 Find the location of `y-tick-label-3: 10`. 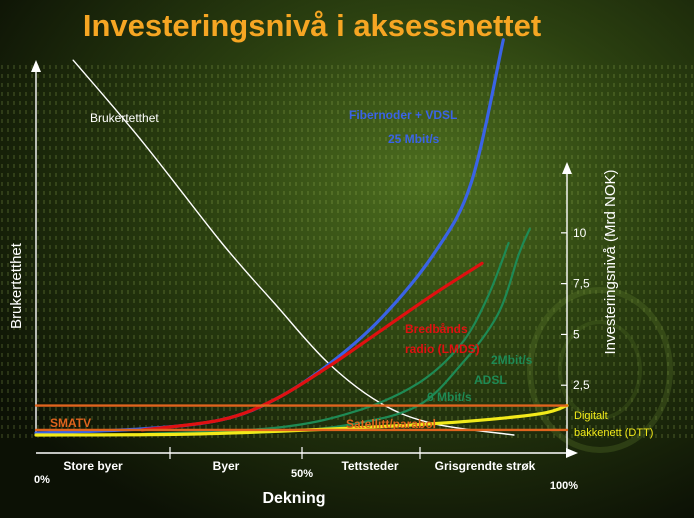

y-tick-label-3: 10 is located at coordinates (580, 233).